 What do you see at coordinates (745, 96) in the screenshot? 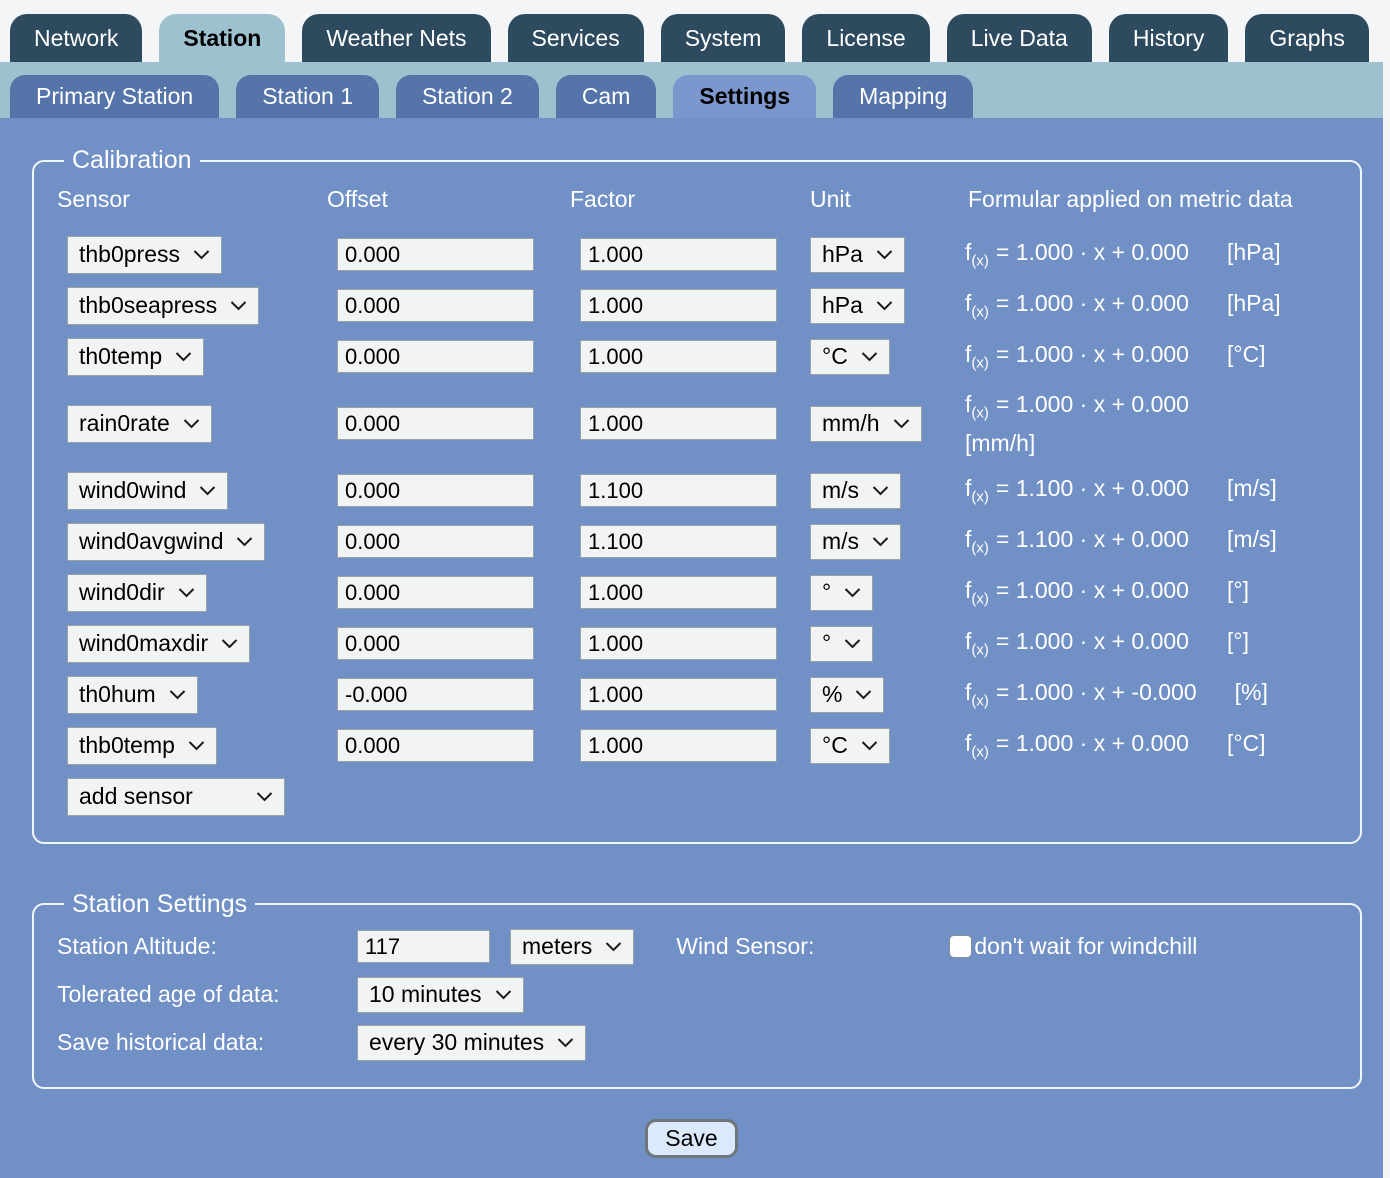
I see `subtab-settings: Settings` at bounding box center [745, 96].